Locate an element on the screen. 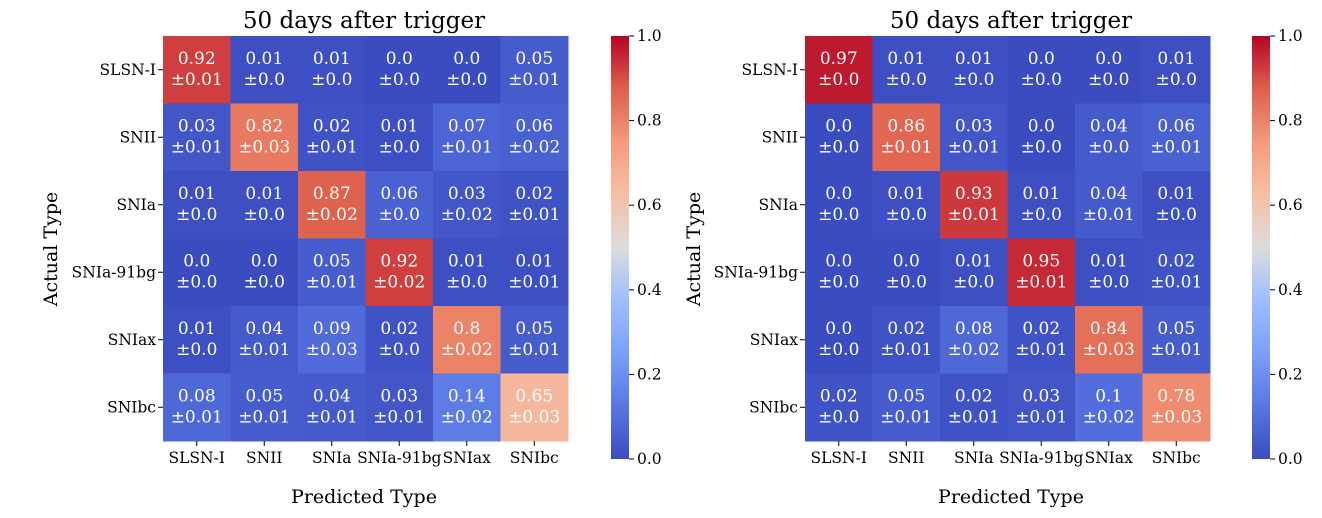 Image resolution: width=1322 pixels, height=518 pixels. heatmap-cell: 0.04±0.01 is located at coordinates (332, 407).